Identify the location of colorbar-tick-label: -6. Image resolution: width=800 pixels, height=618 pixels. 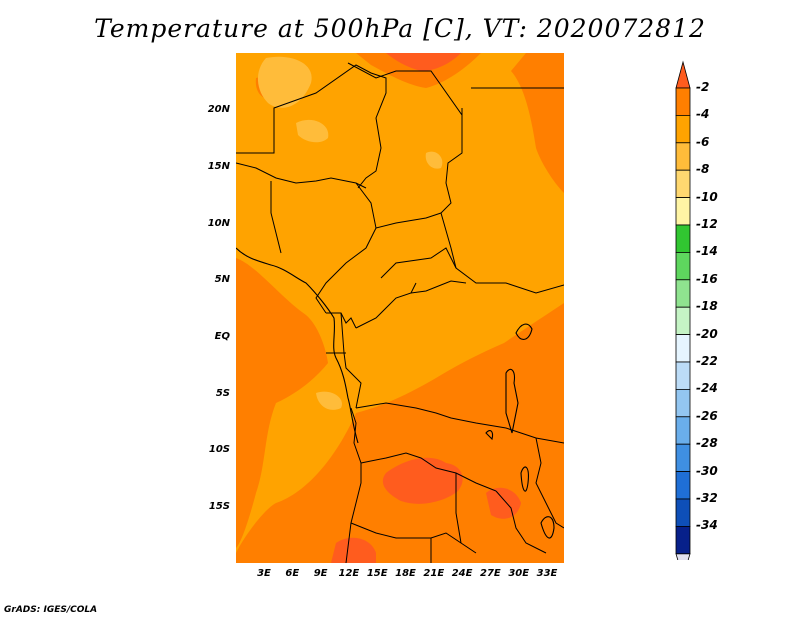
(703, 141).